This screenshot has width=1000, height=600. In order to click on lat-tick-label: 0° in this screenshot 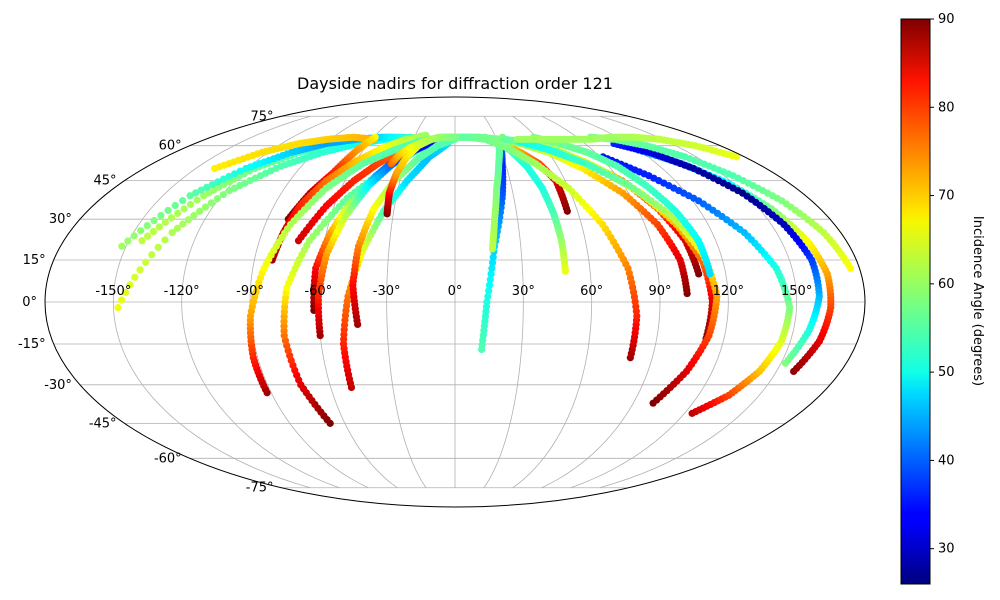, I will do `click(29, 302)`.